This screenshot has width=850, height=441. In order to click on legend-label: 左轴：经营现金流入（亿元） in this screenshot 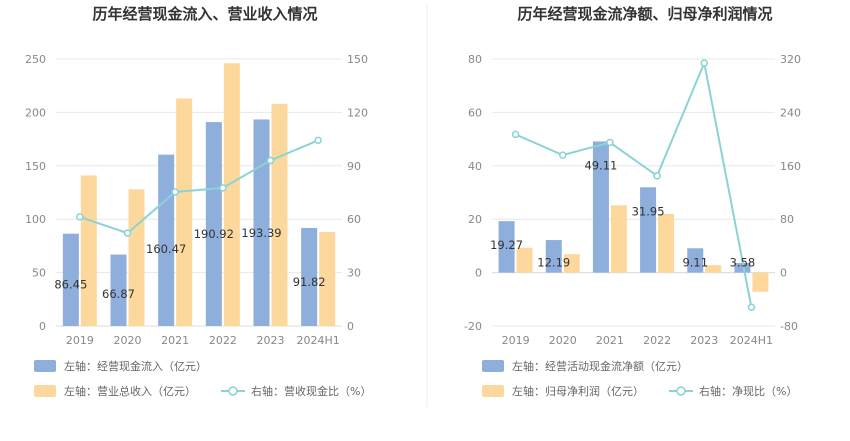, I will do `click(135, 366)`.